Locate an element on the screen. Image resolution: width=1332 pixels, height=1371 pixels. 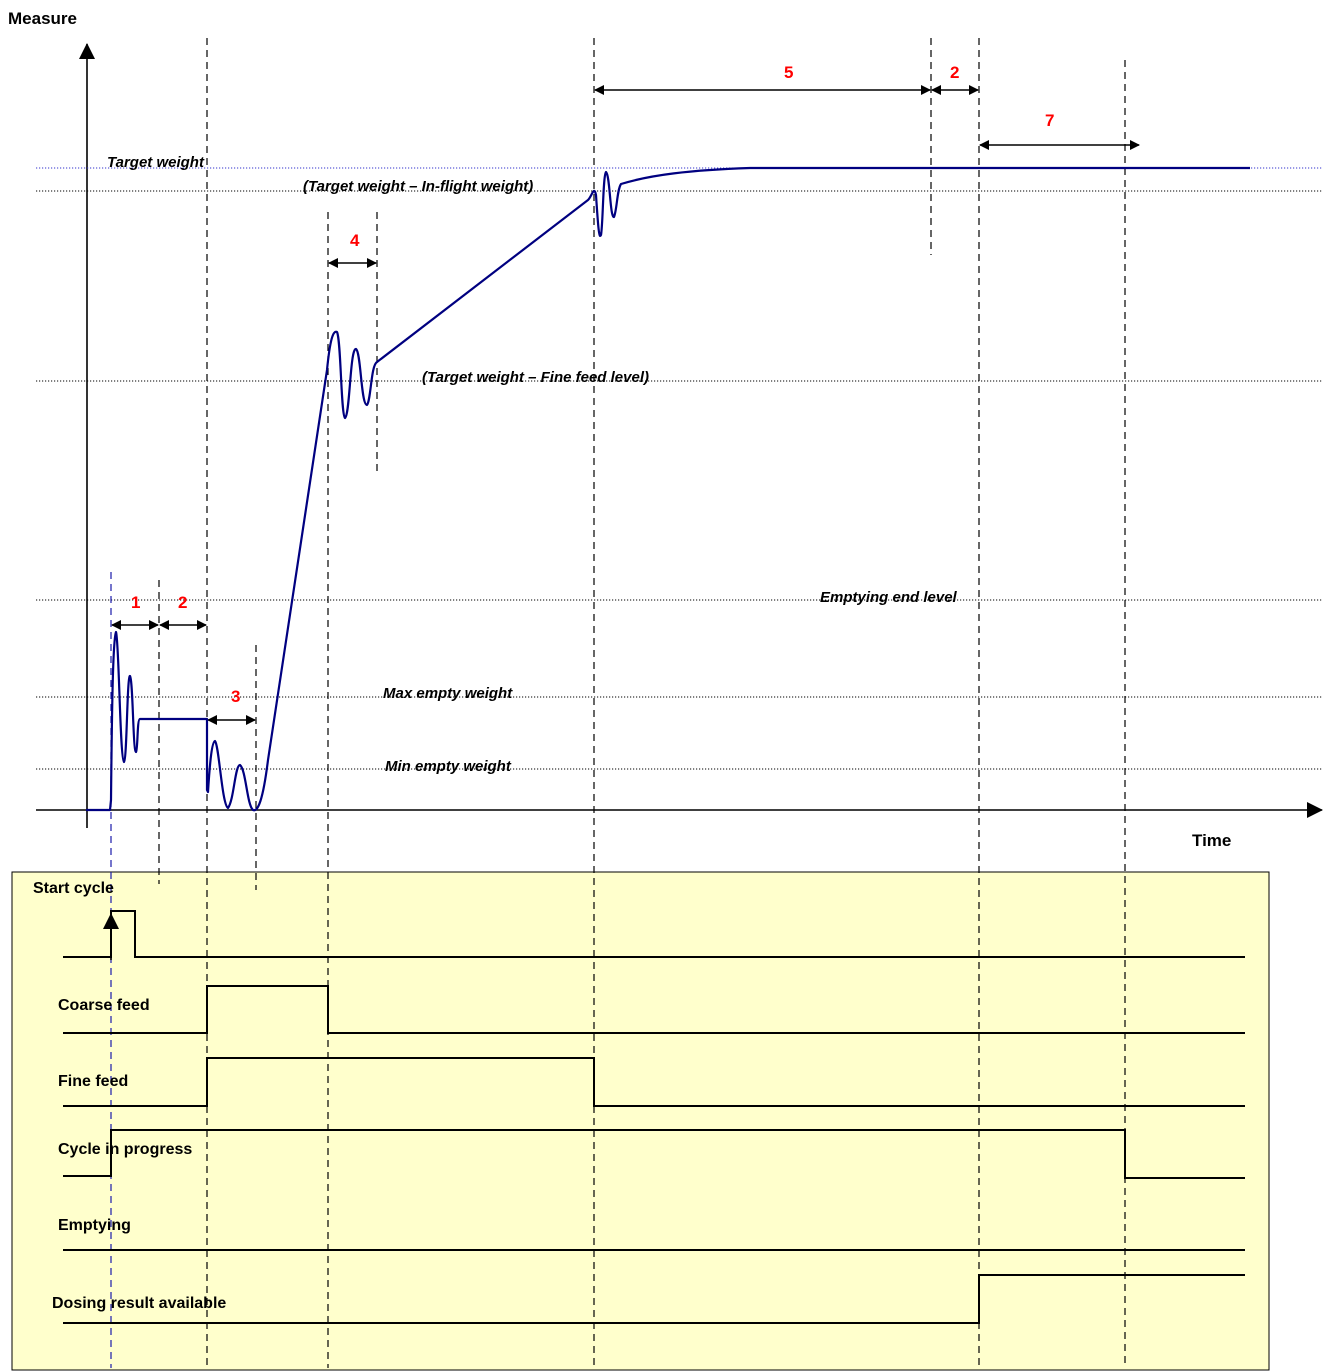
interval-number-2b: 2 is located at coordinates (954, 72).